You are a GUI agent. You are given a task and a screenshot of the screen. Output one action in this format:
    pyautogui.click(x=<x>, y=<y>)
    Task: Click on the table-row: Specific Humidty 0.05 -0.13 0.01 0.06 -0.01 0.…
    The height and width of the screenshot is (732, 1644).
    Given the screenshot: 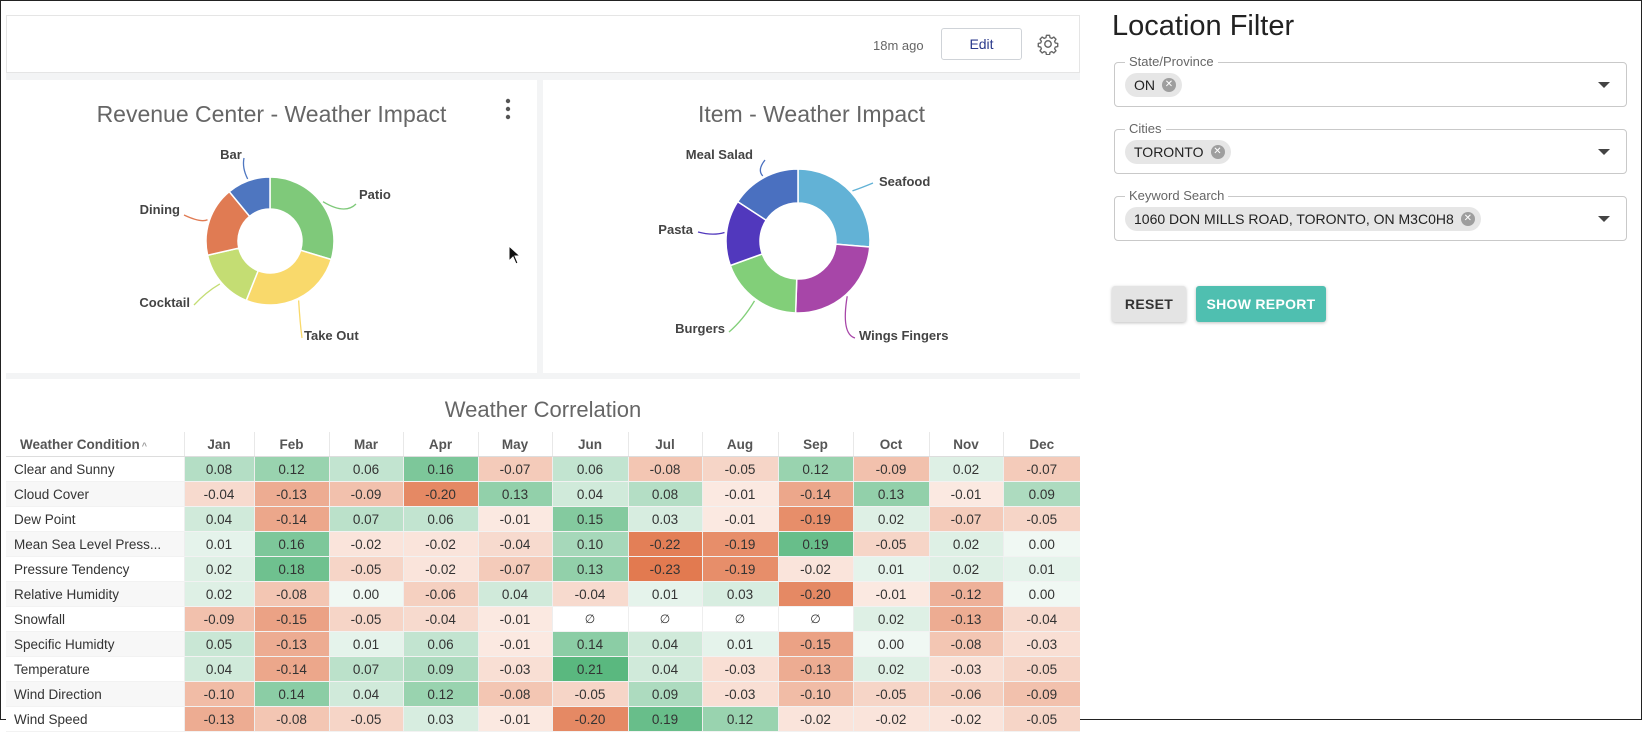 What is the action you would take?
    pyautogui.click(x=543, y=644)
    